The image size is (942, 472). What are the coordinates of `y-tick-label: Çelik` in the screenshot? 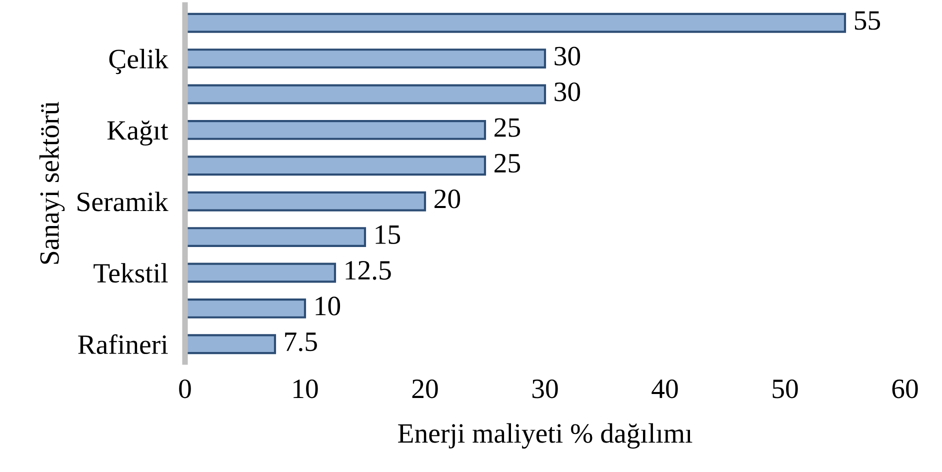 It's located at (138, 61).